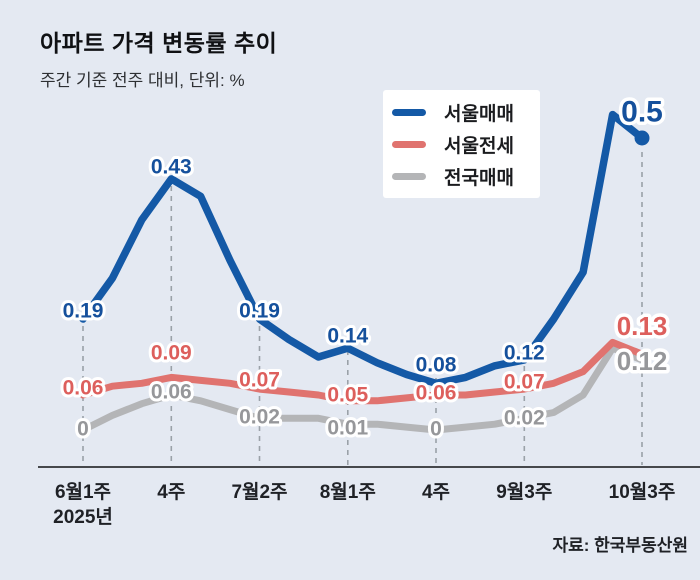 This screenshot has height=580, width=700. I want to click on chart-subtitle: 주간 기준 전주 대비, 단위: %, so click(142, 80).